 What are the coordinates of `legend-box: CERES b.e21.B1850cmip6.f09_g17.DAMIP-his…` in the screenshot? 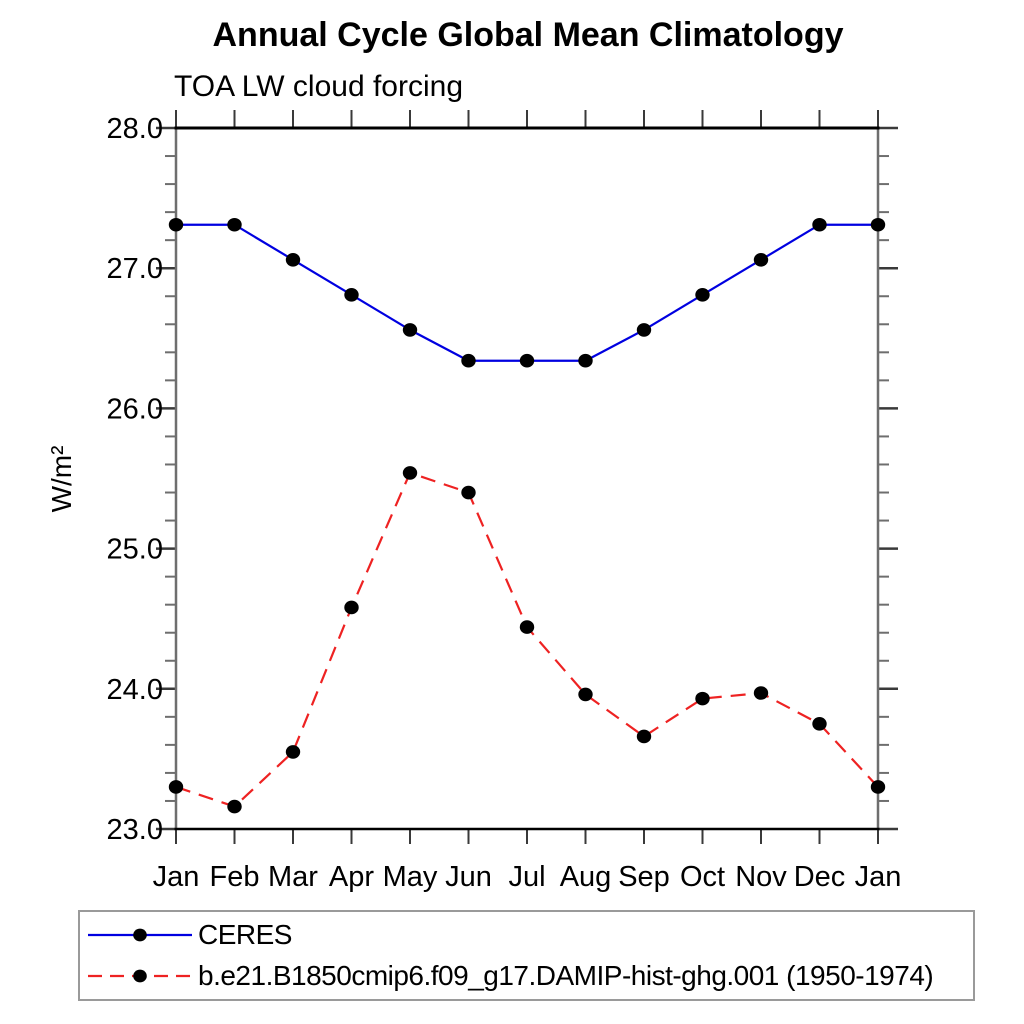 It's located at (526, 955).